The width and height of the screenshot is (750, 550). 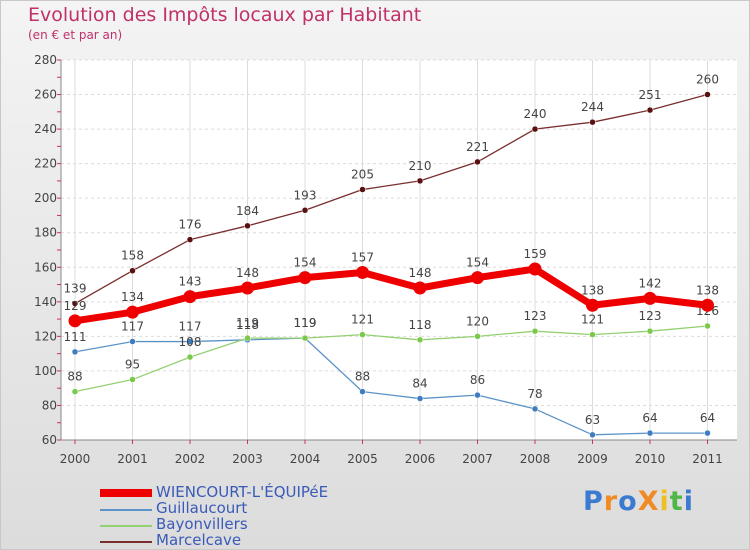 I want to click on chart-subtitle: (en € et par an), so click(x=75, y=35).